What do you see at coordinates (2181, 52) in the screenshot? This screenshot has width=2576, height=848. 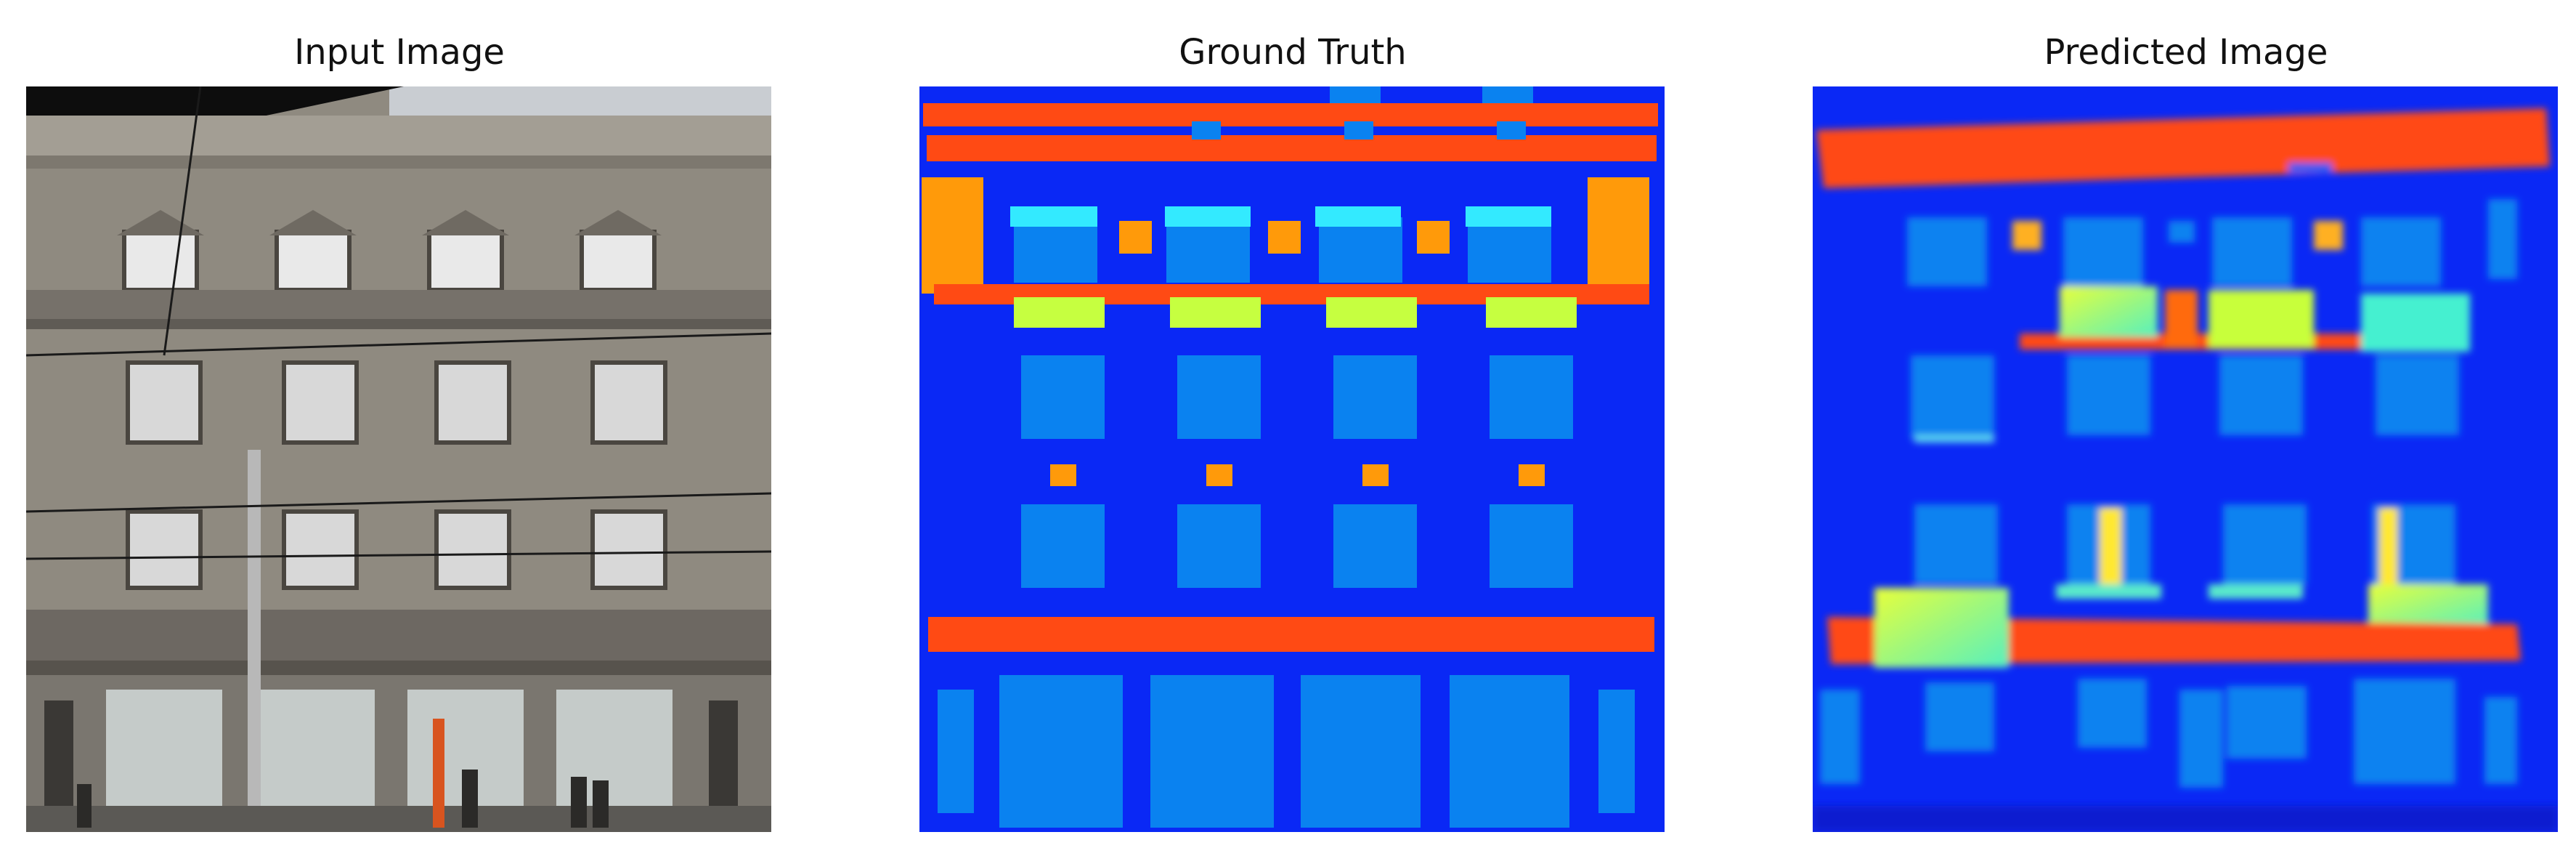 I see `predicted-image-title: Predicted Image` at bounding box center [2181, 52].